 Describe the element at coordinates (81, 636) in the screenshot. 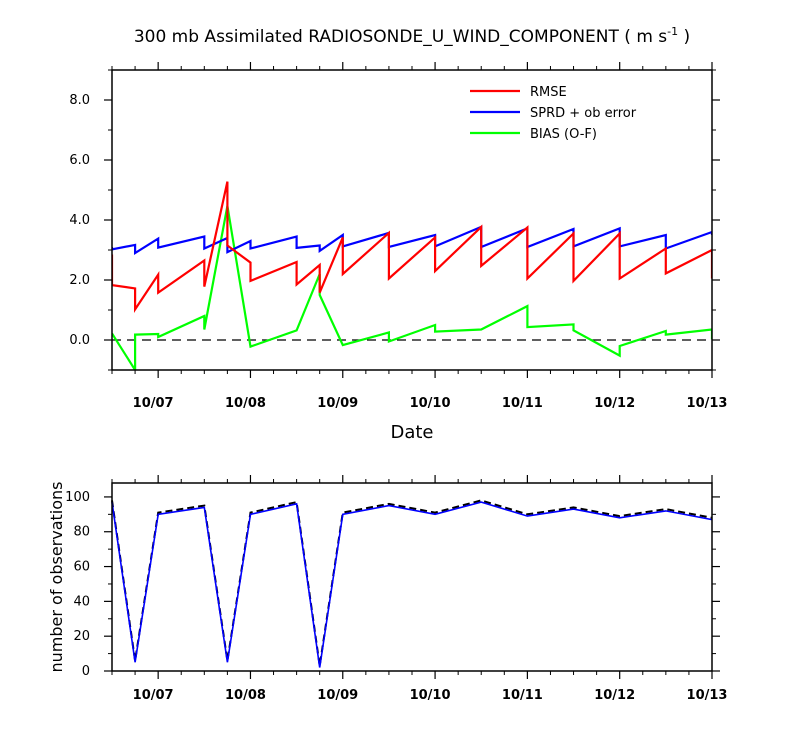

I see `y-tick-label: 20` at that location.